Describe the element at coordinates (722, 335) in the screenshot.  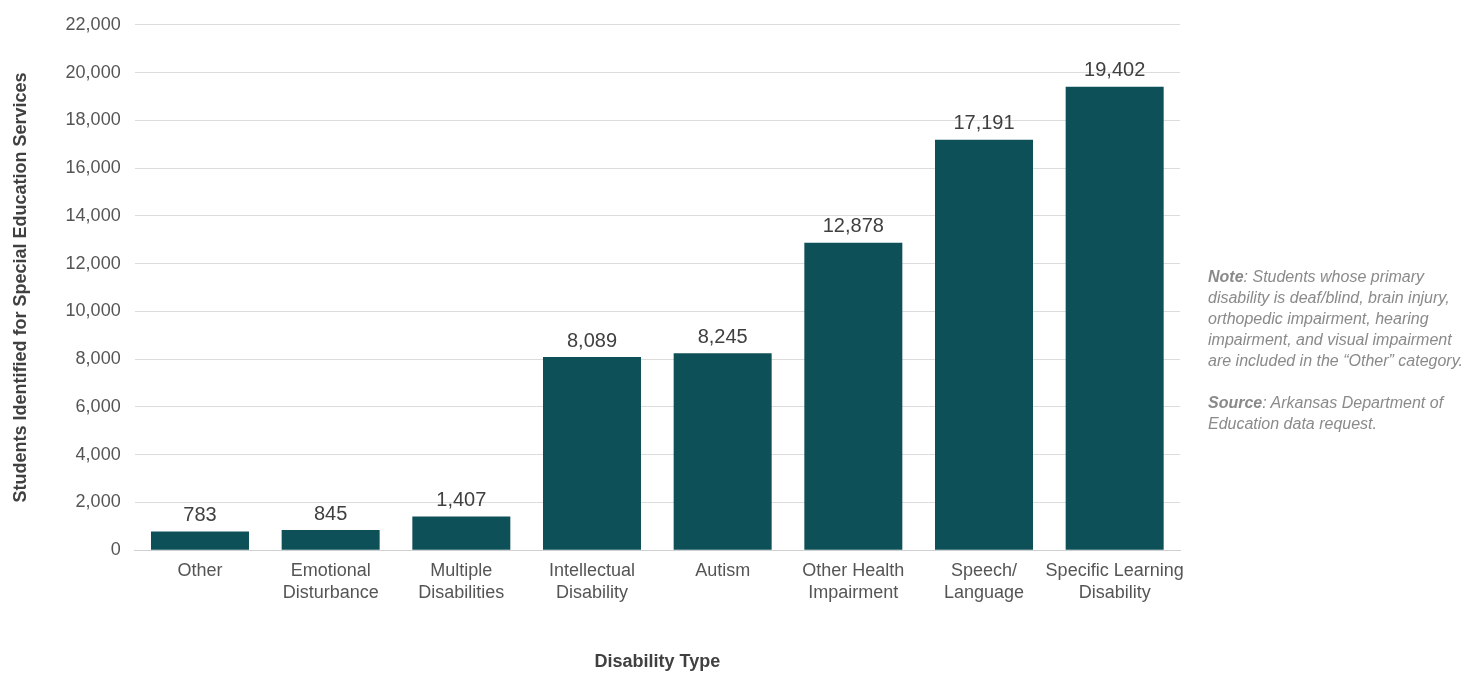
I see `data-label: 8,245` at that location.